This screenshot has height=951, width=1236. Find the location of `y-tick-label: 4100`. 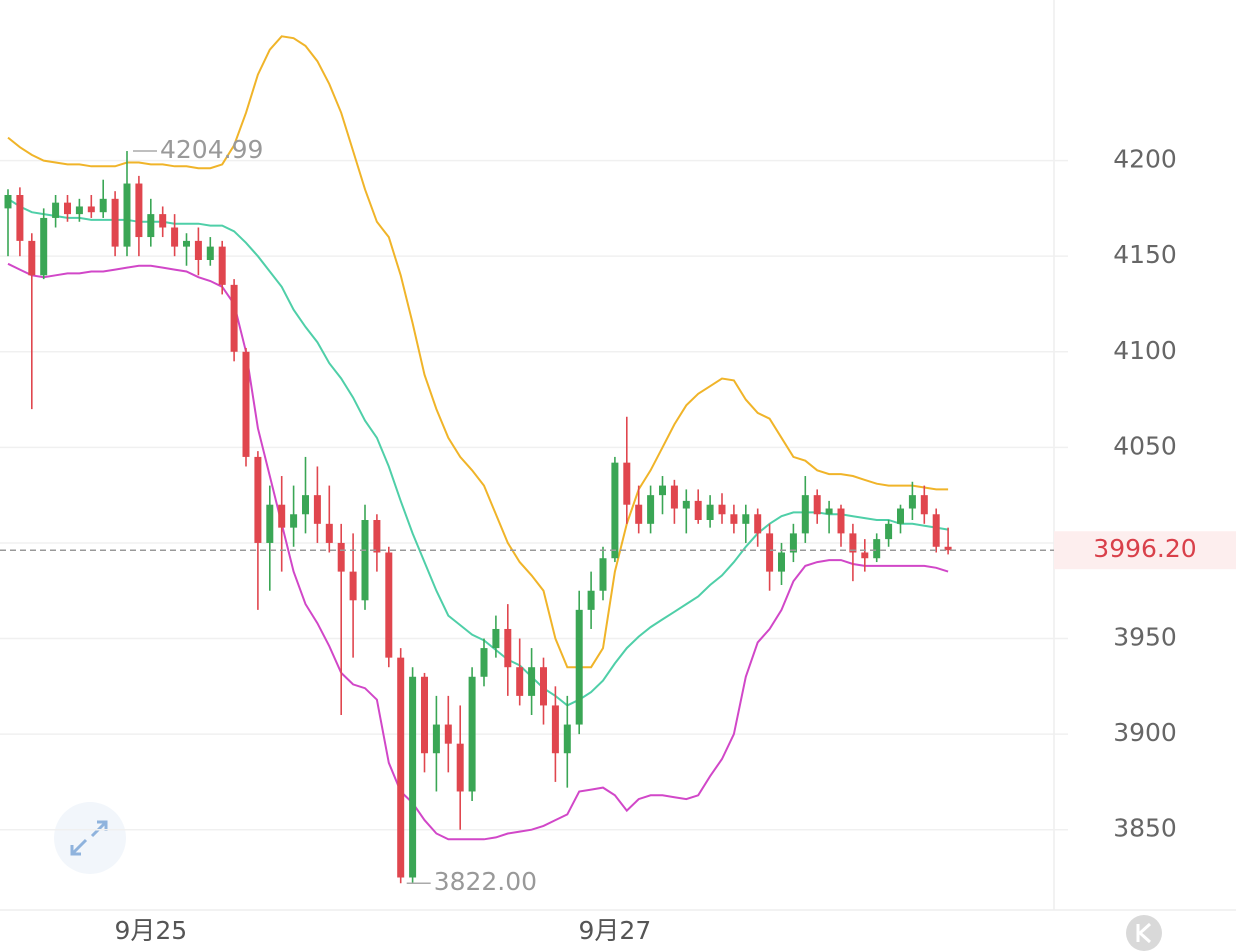

y-tick-label: 4100 is located at coordinates (1145, 350).